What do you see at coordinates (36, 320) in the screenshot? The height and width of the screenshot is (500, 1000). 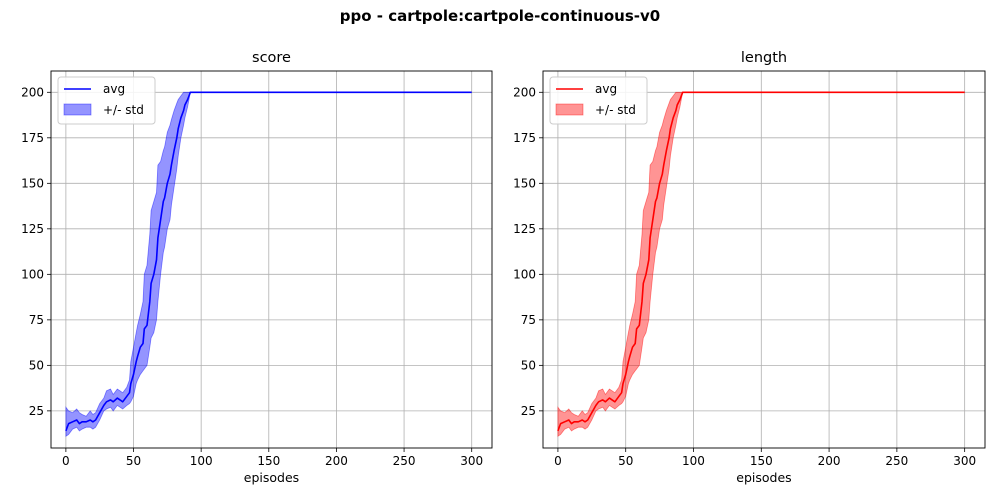 I see `score-y-tick-label: 75` at bounding box center [36, 320].